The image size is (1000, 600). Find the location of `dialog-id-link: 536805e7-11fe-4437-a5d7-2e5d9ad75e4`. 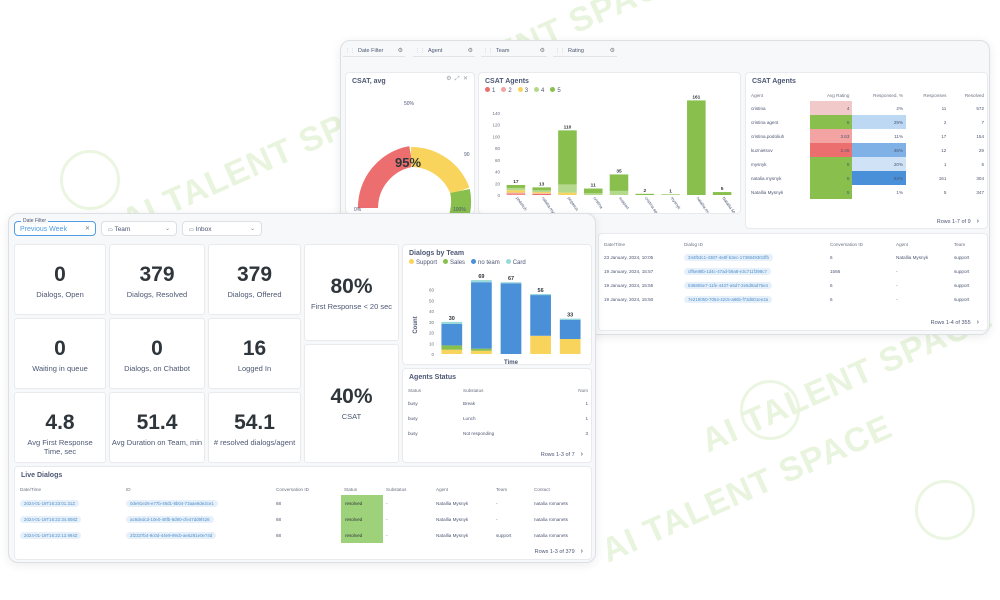

dialog-id-link: 536805e7-11fe-4437-a5d7-2e5d9ad75e4 is located at coordinates (728, 285).